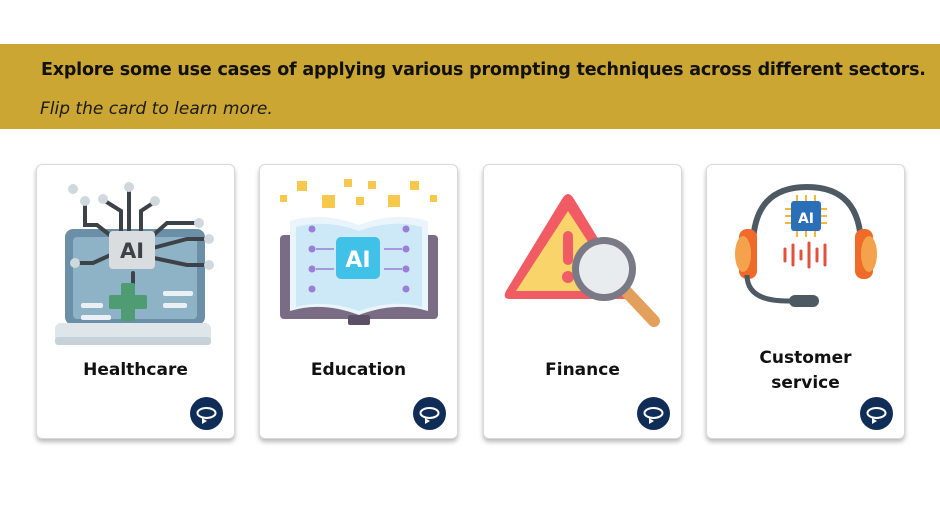 Image resolution: width=940 pixels, height=528 pixels. I want to click on banner-subtitle: Flip the card to learn more., so click(156, 109).